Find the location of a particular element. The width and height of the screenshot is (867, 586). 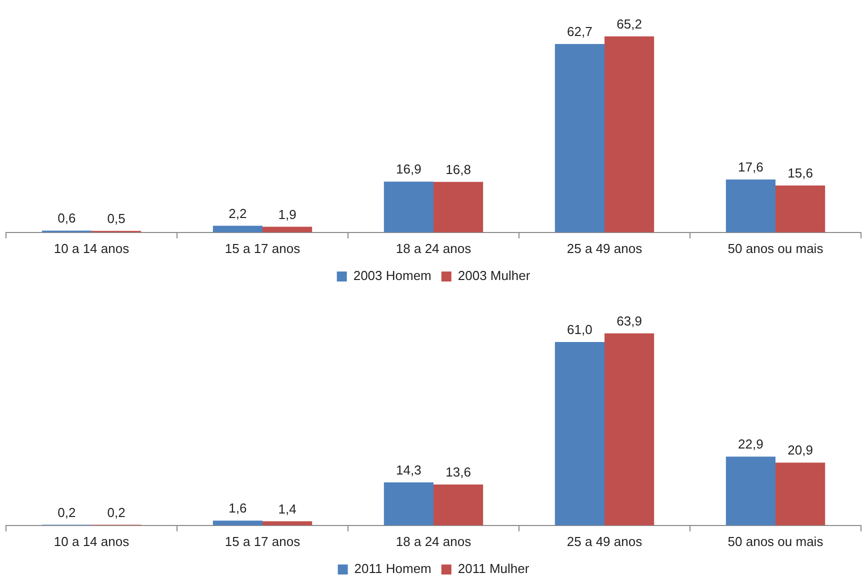

data-label: 62,7 is located at coordinates (579, 32).